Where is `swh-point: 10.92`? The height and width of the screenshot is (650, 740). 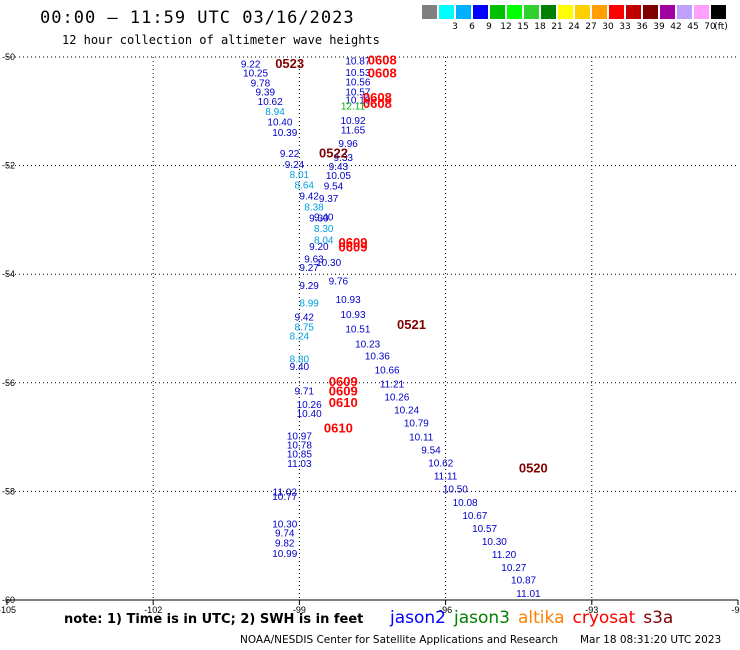
swh-point: 10.92 is located at coordinates (352, 121).